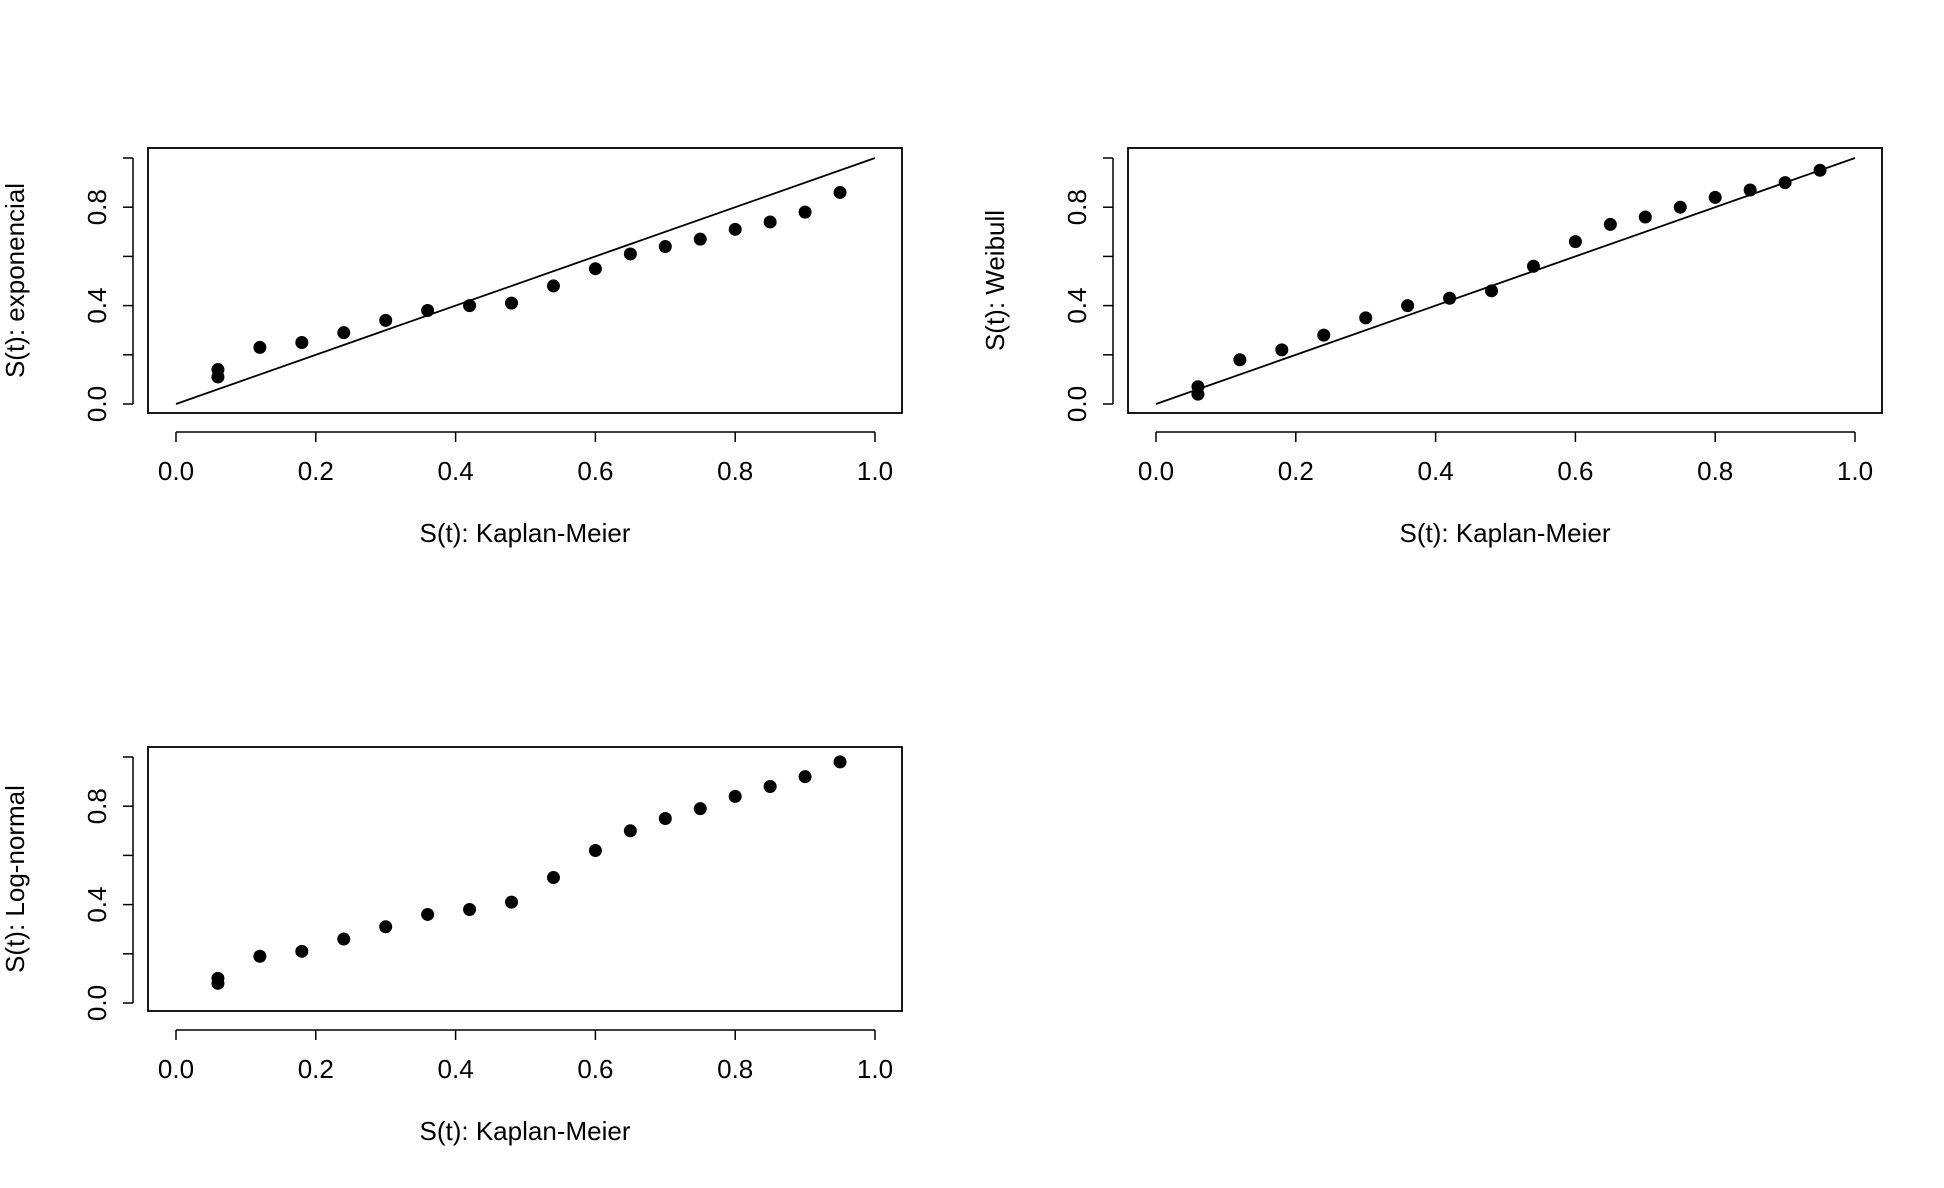 The image size is (1944, 1188). What do you see at coordinates (15, 879) in the screenshot?
I see `y-axis-label: S(t): Log-normal` at bounding box center [15, 879].